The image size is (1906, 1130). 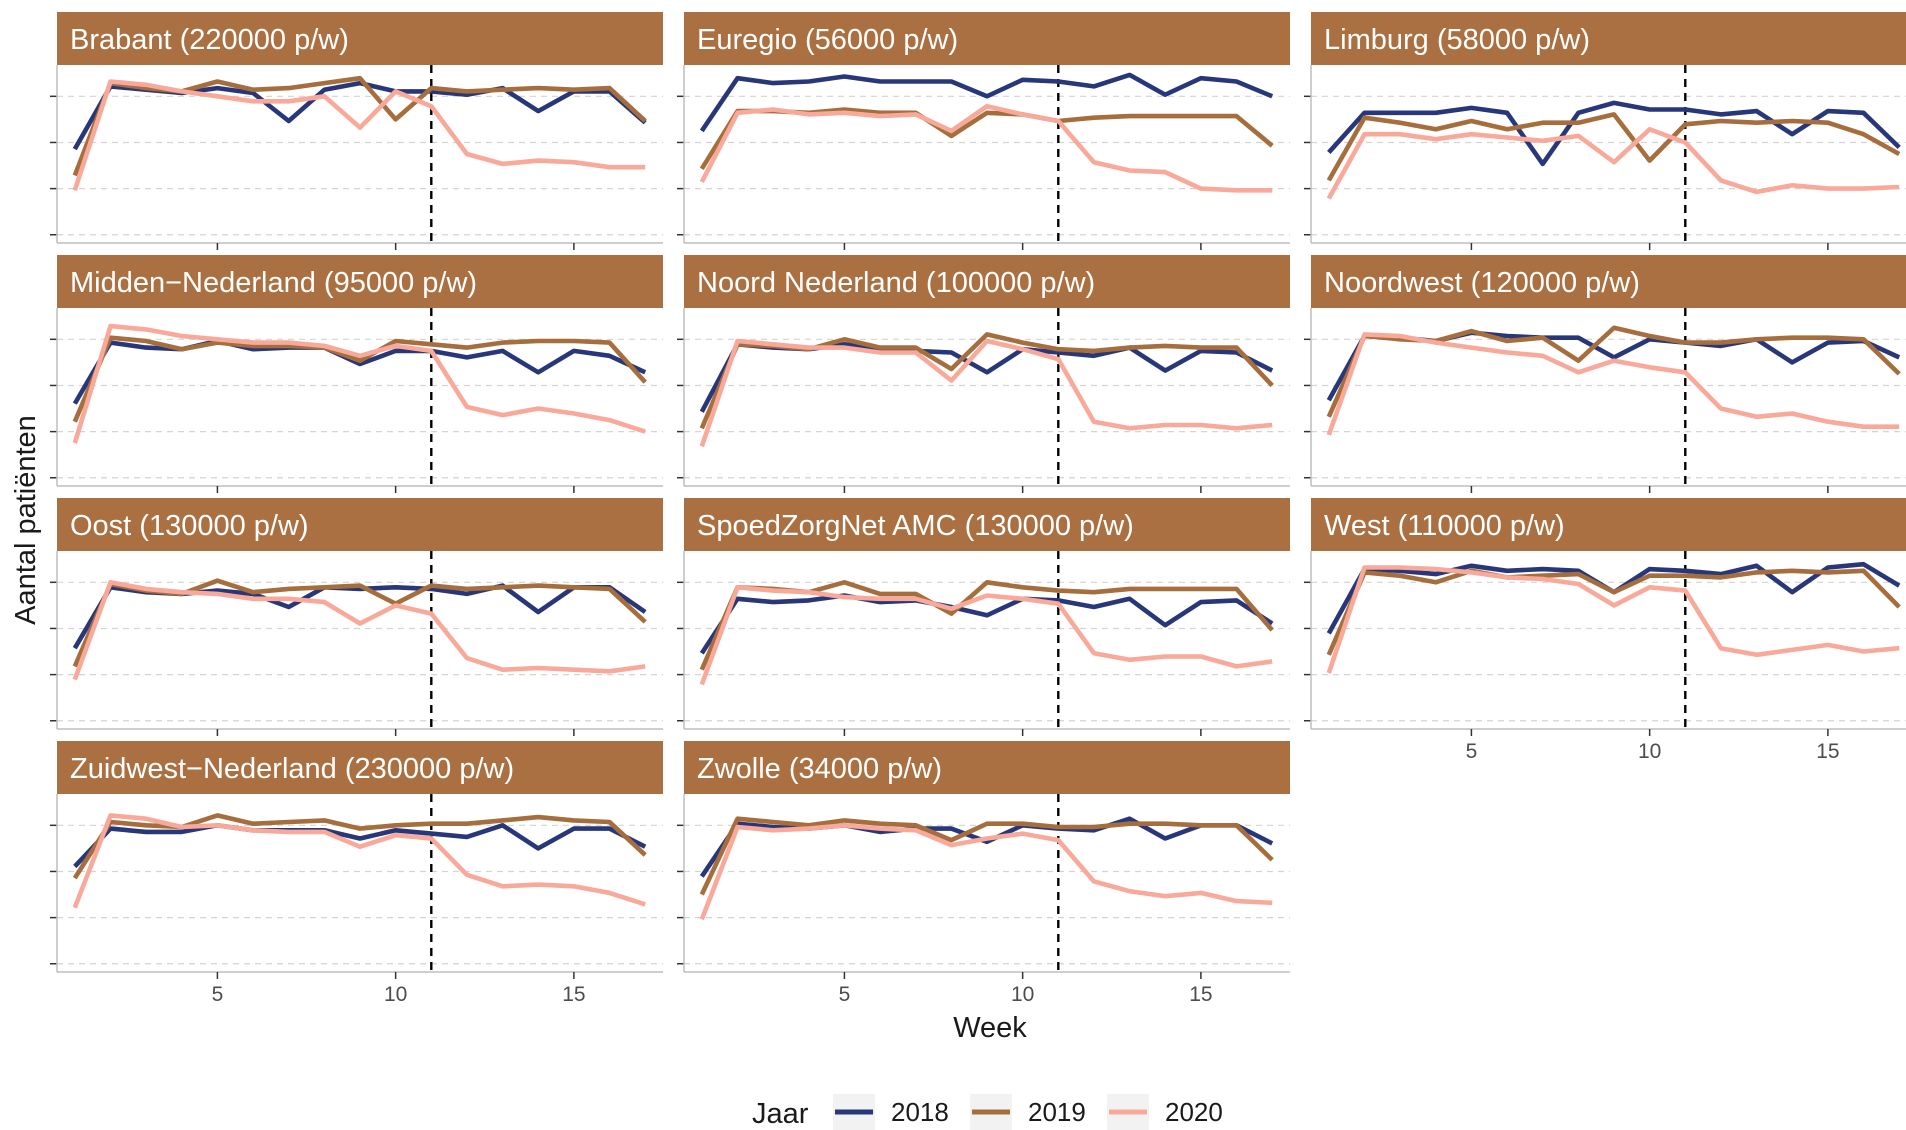 What do you see at coordinates (1482, 283) in the screenshot?
I see `facet-title: Noordwest (120000 p/w)` at bounding box center [1482, 283].